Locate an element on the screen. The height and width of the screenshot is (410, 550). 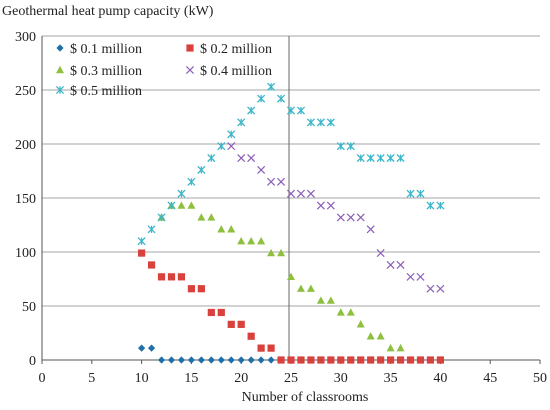
x-tick-label: 15 is located at coordinates (191, 378).